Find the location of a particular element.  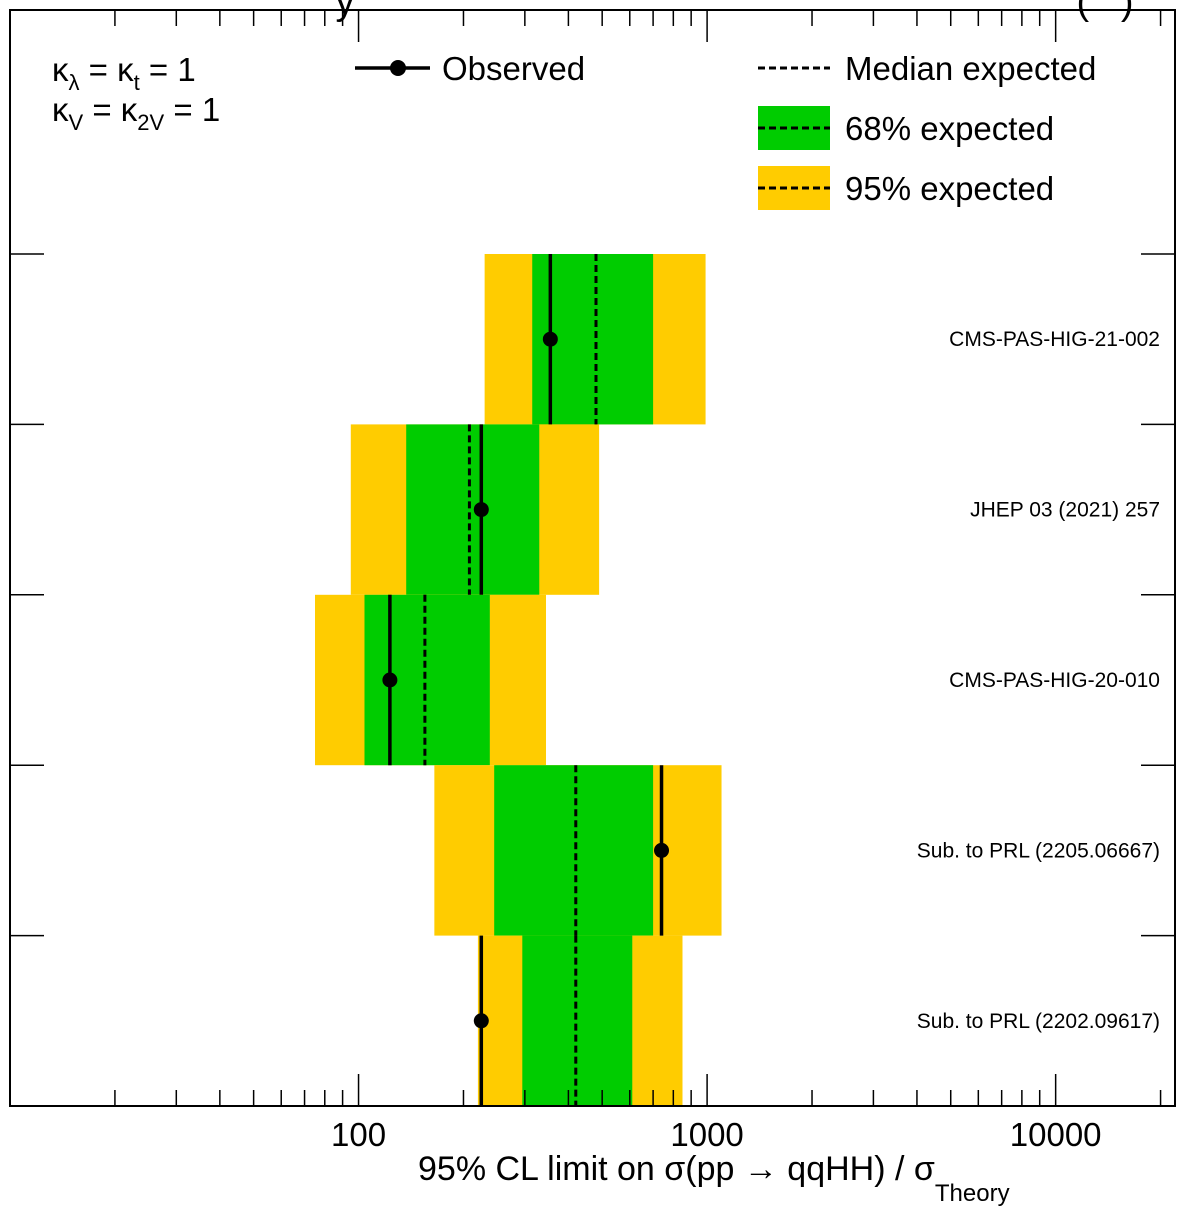

x-tick-label-0: 100 is located at coordinates (358, 1134).